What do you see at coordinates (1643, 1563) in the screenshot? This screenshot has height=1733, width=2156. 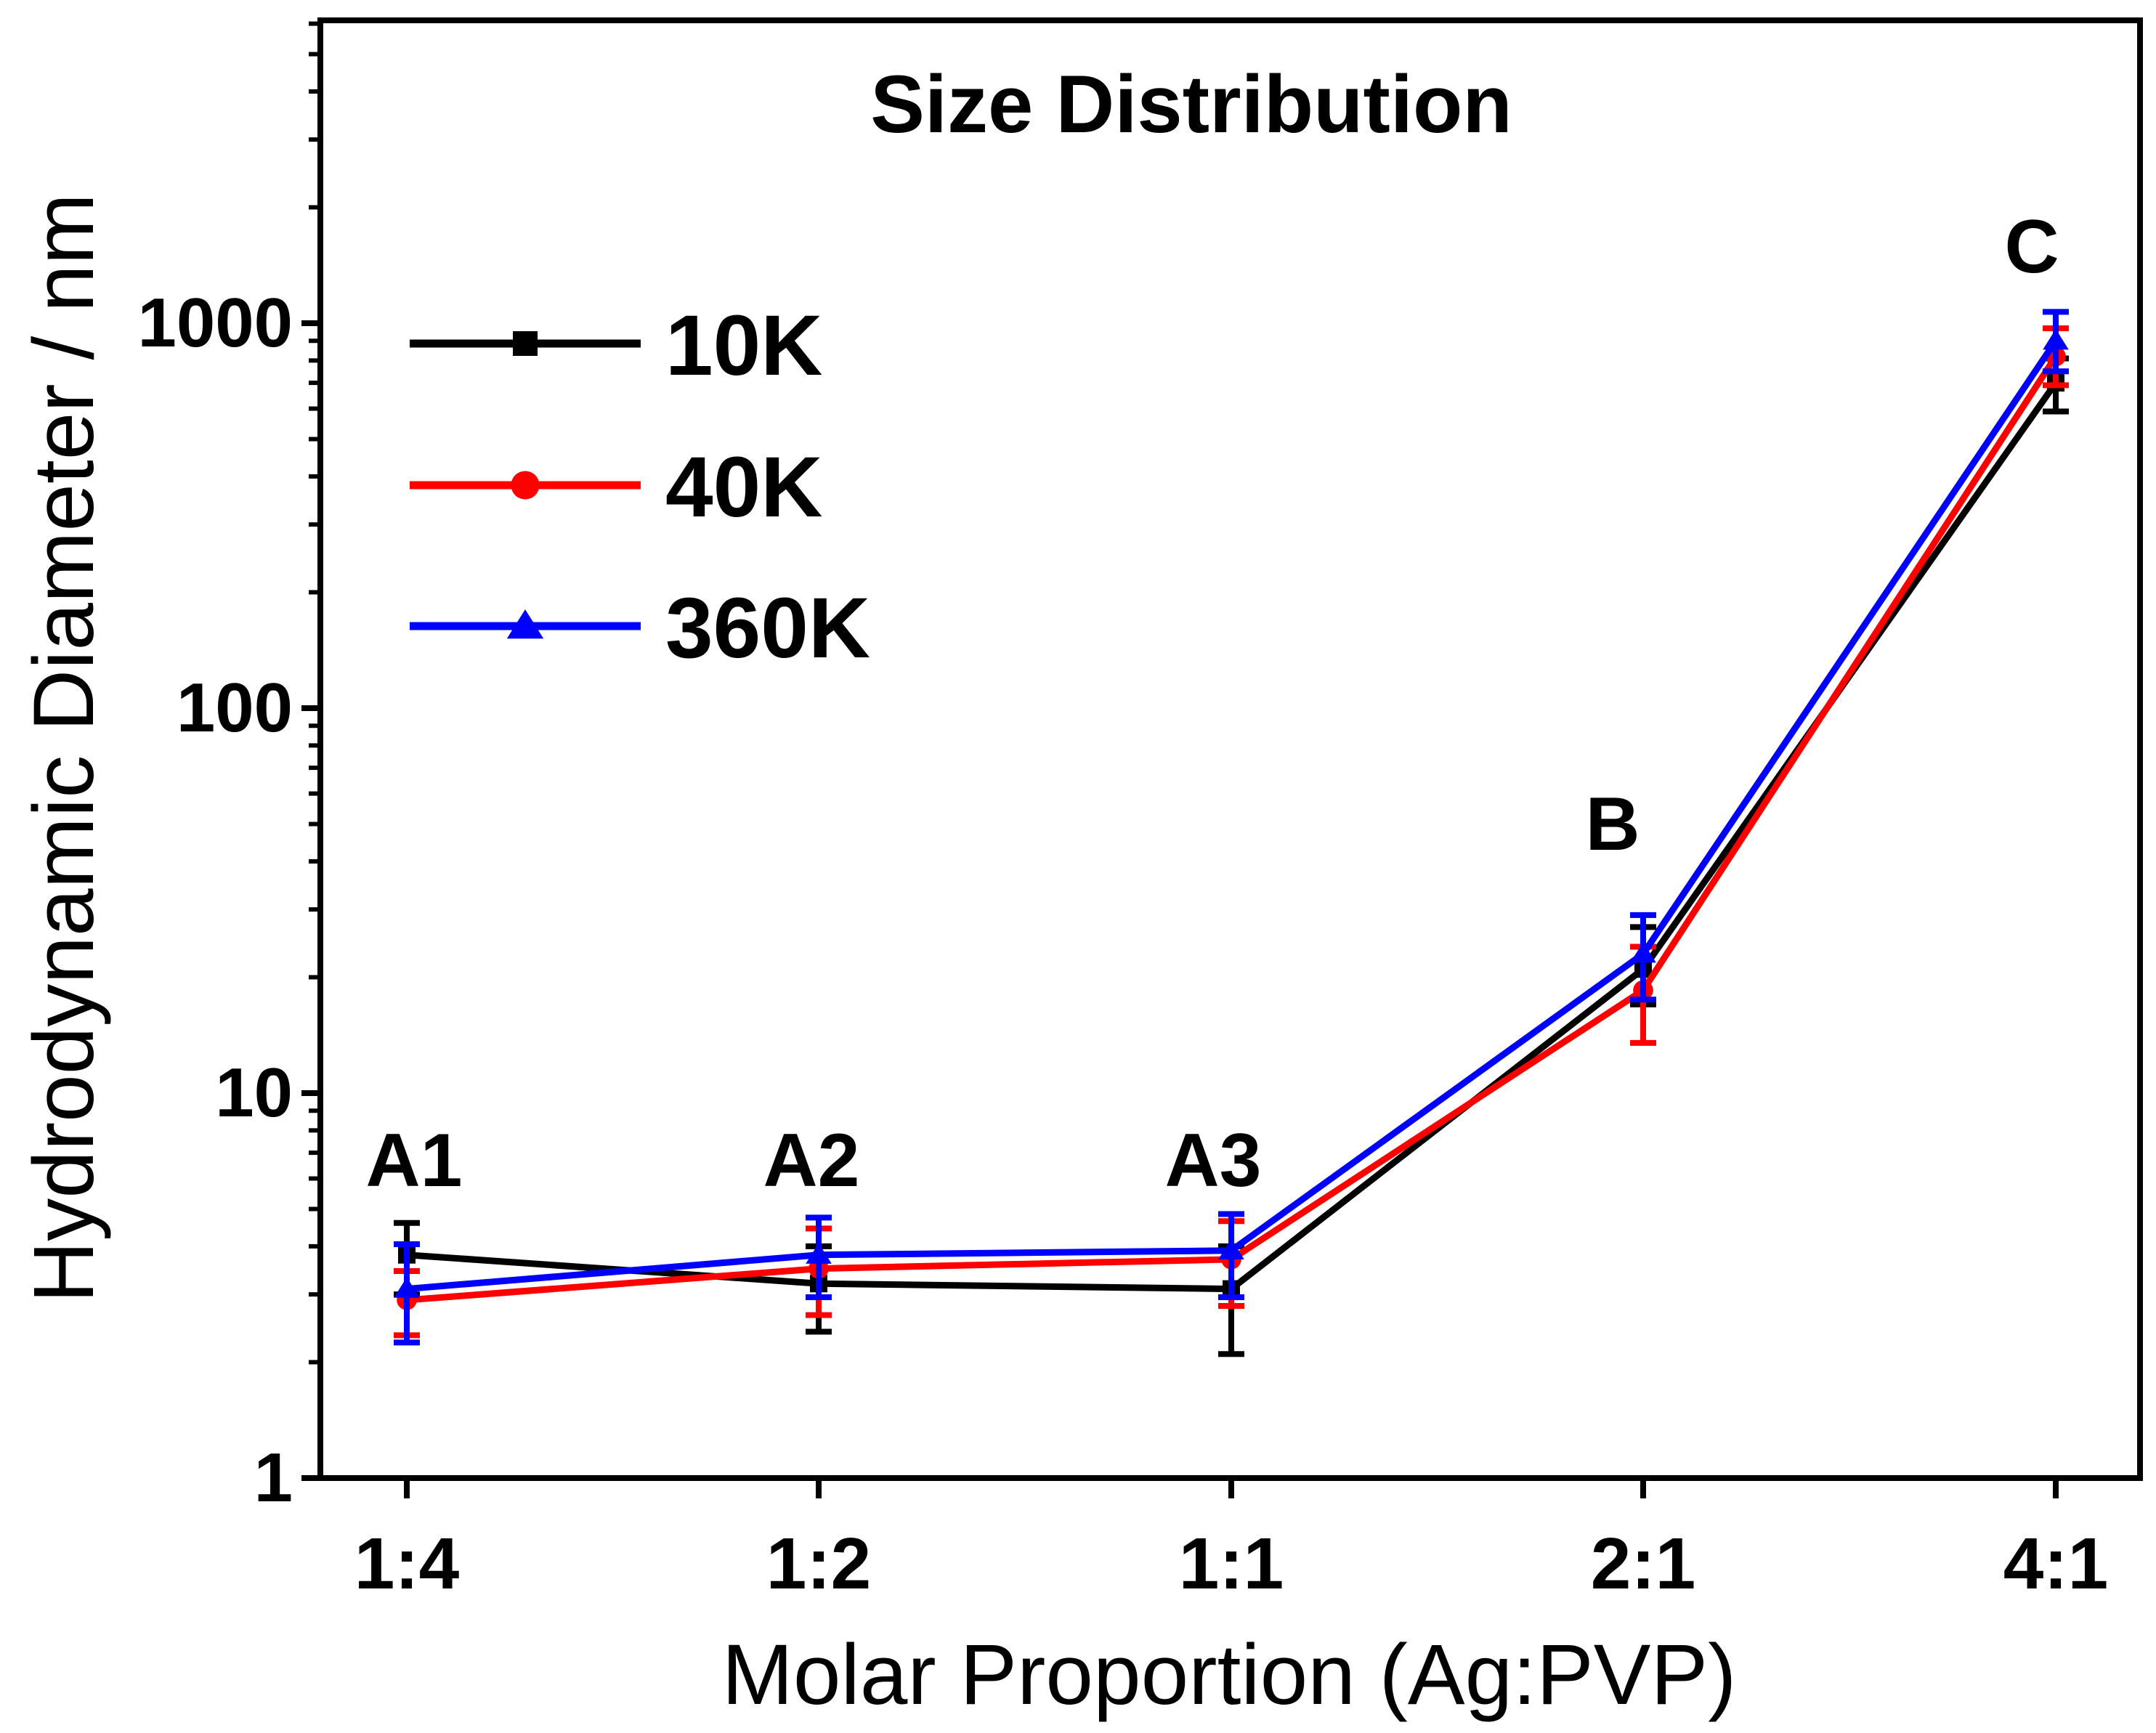 I see `x-tick-label: 2:1` at bounding box center [1643, 1563].